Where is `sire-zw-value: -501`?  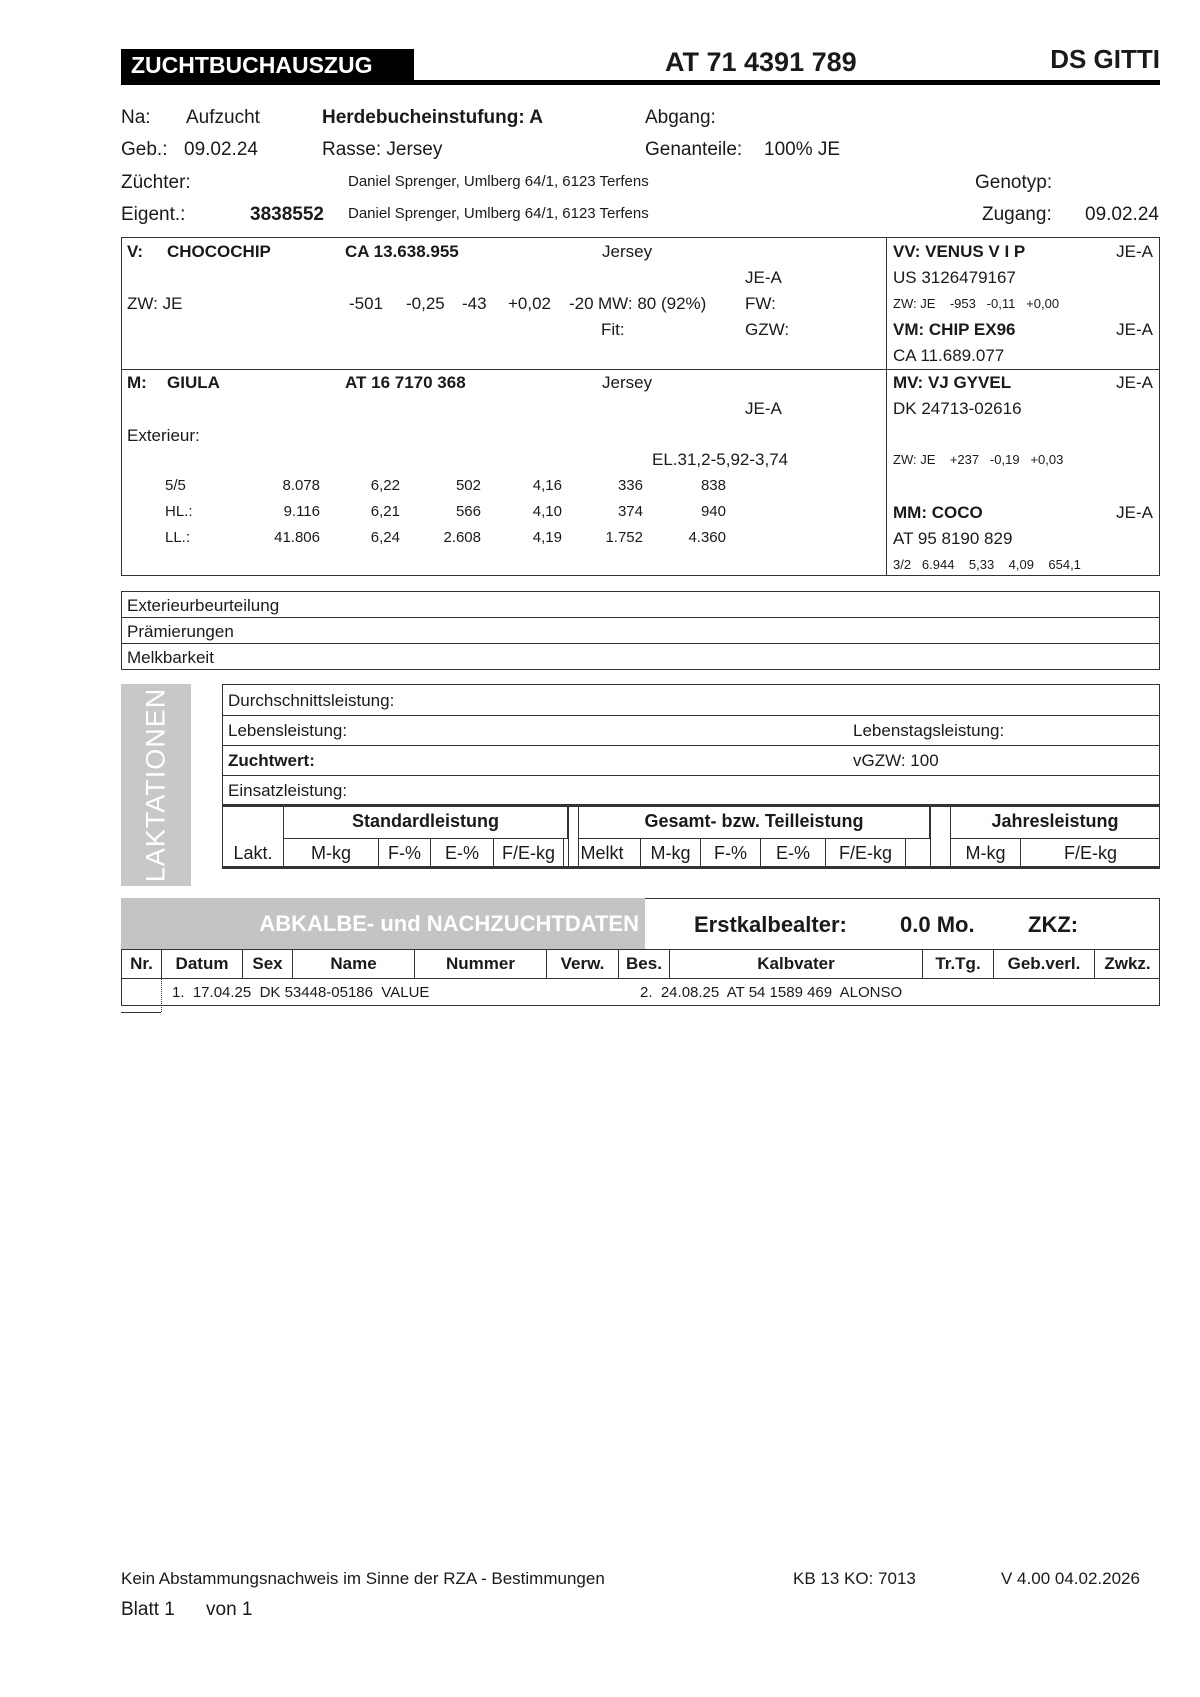
sire-zw-value: -501 is located at coordinates (366, 303).